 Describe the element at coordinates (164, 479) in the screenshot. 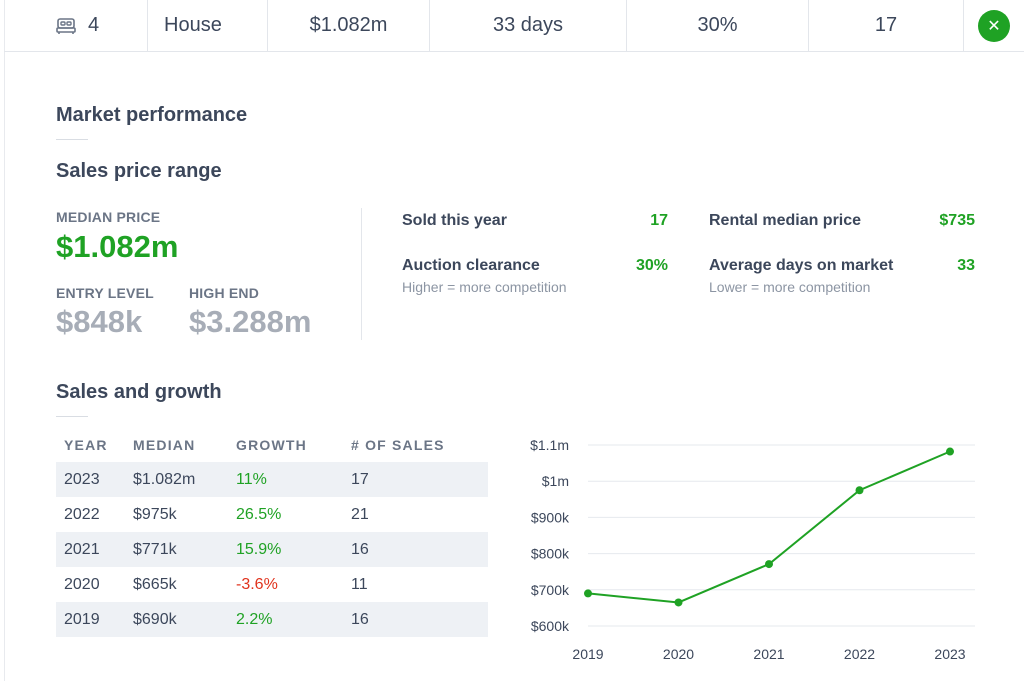

I see `row-median: $1.082m` at that location.